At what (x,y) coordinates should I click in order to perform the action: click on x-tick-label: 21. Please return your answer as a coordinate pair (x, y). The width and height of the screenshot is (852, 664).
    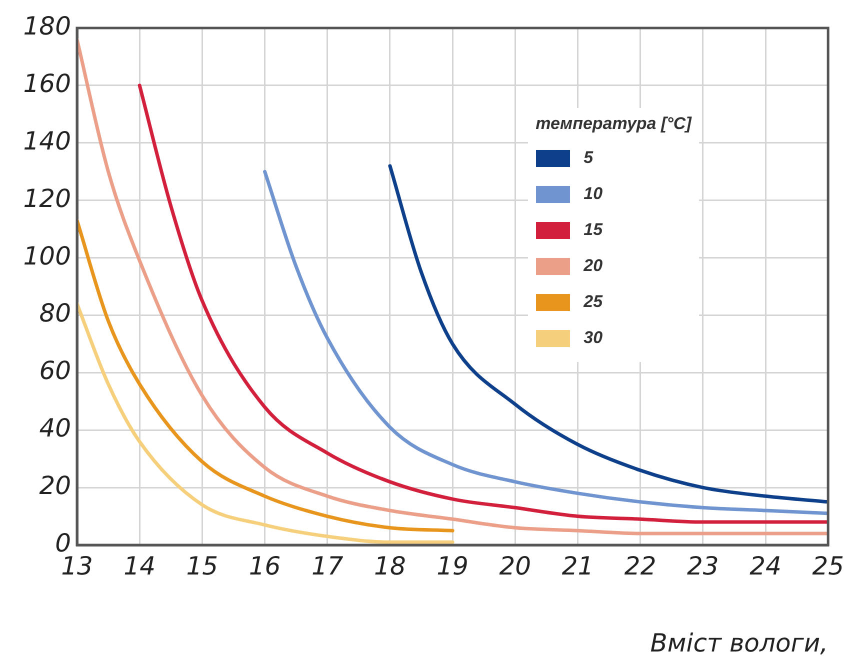
    Looking at the image, I should click on (578, 566).